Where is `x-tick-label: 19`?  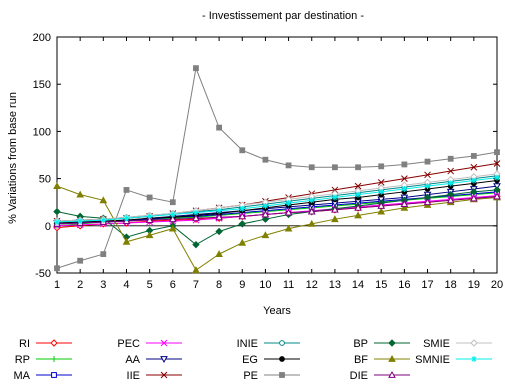
x-tick-label: 19 is located at coordinates (474, 285).